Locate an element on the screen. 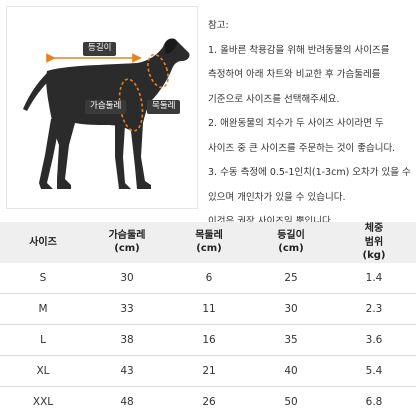 The width and height of the screenshot is (416, 416). header-weight: 체중 범위 (kg) is located at coordinates (374, 242).